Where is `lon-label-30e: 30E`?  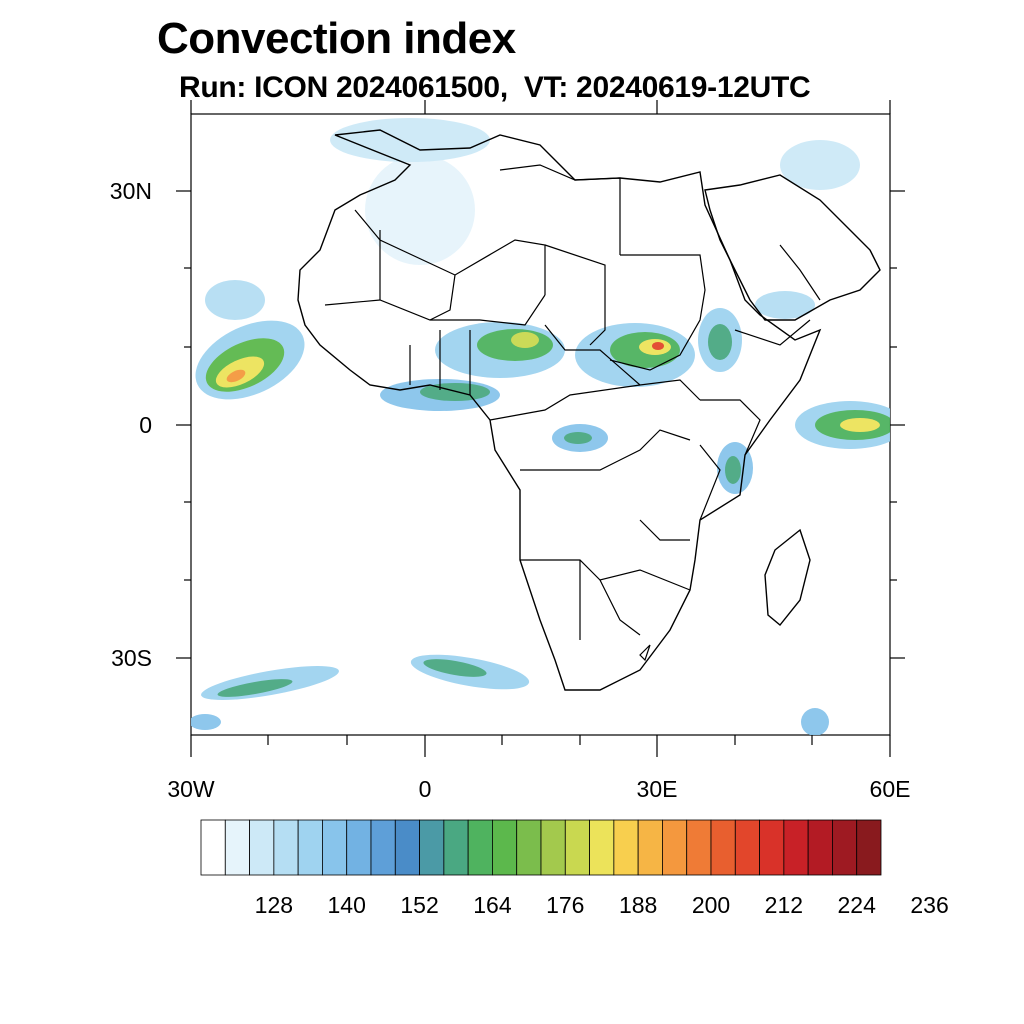
lon-label-30e: 30E is located at coordinates (657, 789).